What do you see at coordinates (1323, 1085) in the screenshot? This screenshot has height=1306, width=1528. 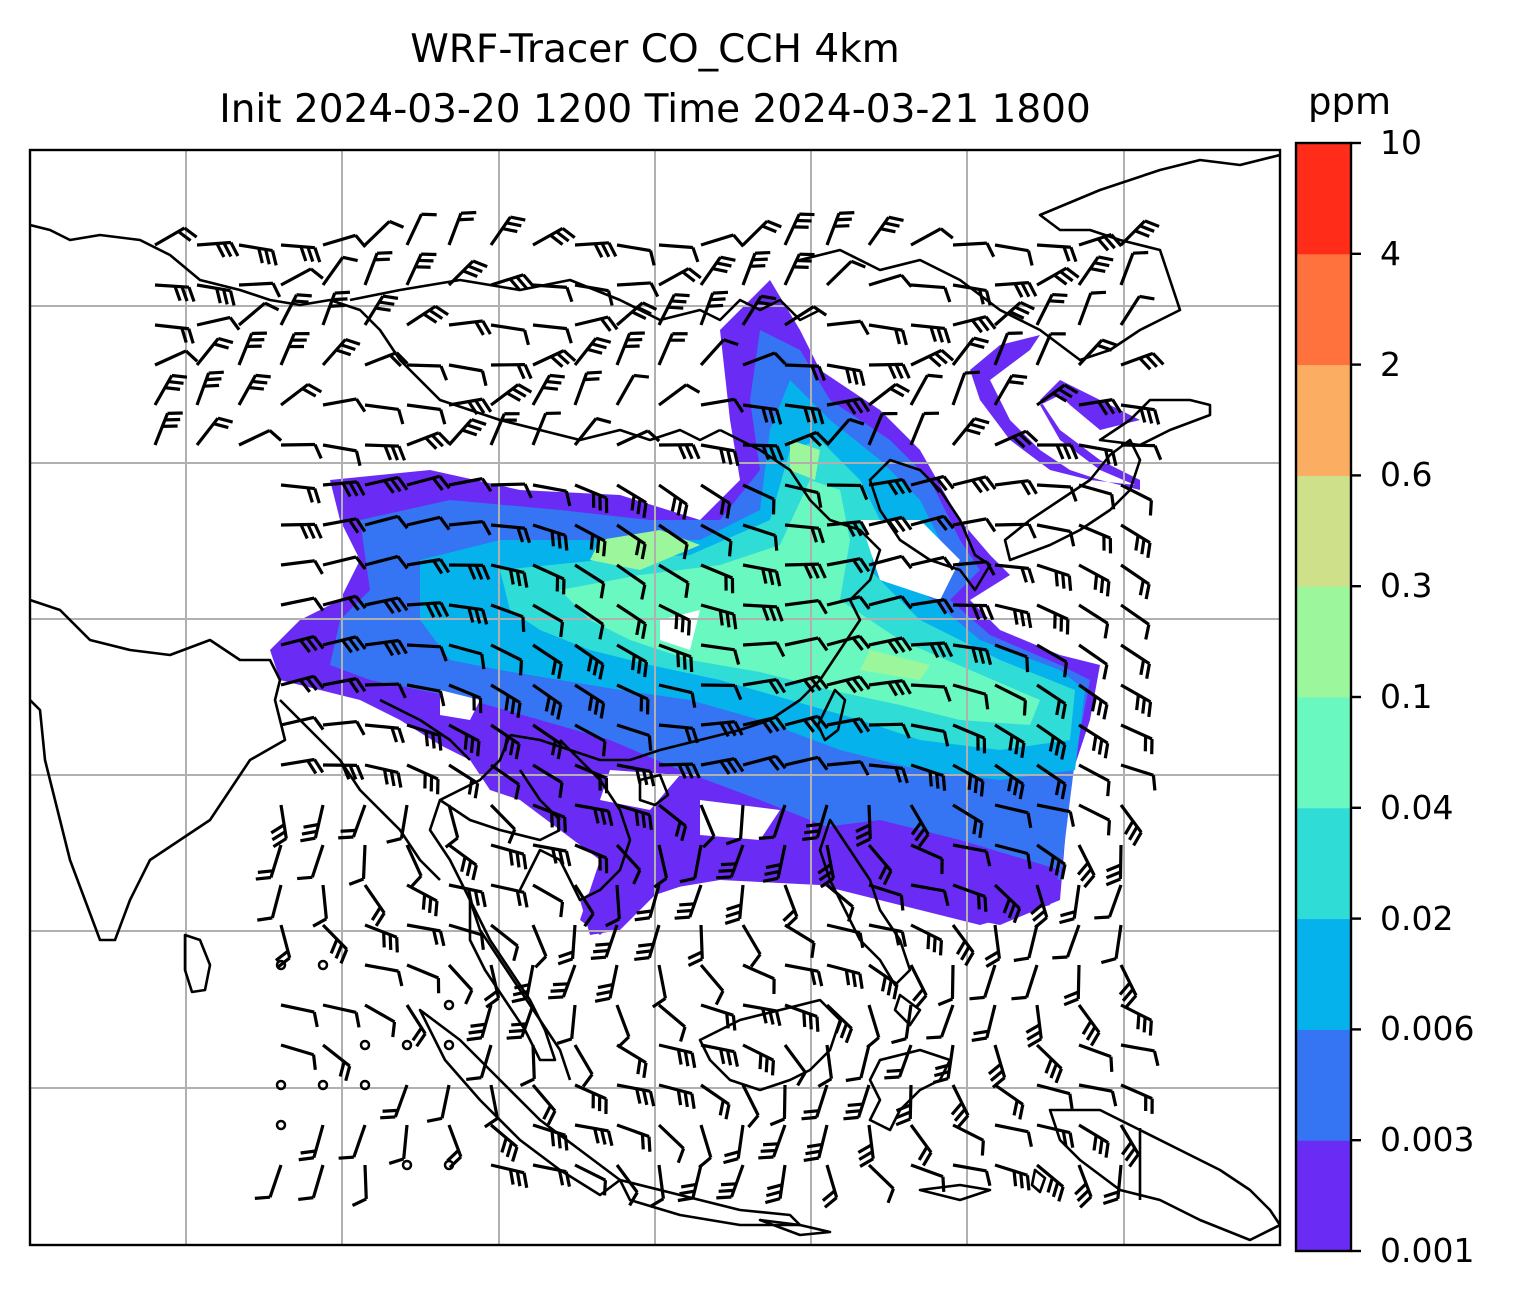 I see `colorbar-segment` at bounding box center [1323, 1085].